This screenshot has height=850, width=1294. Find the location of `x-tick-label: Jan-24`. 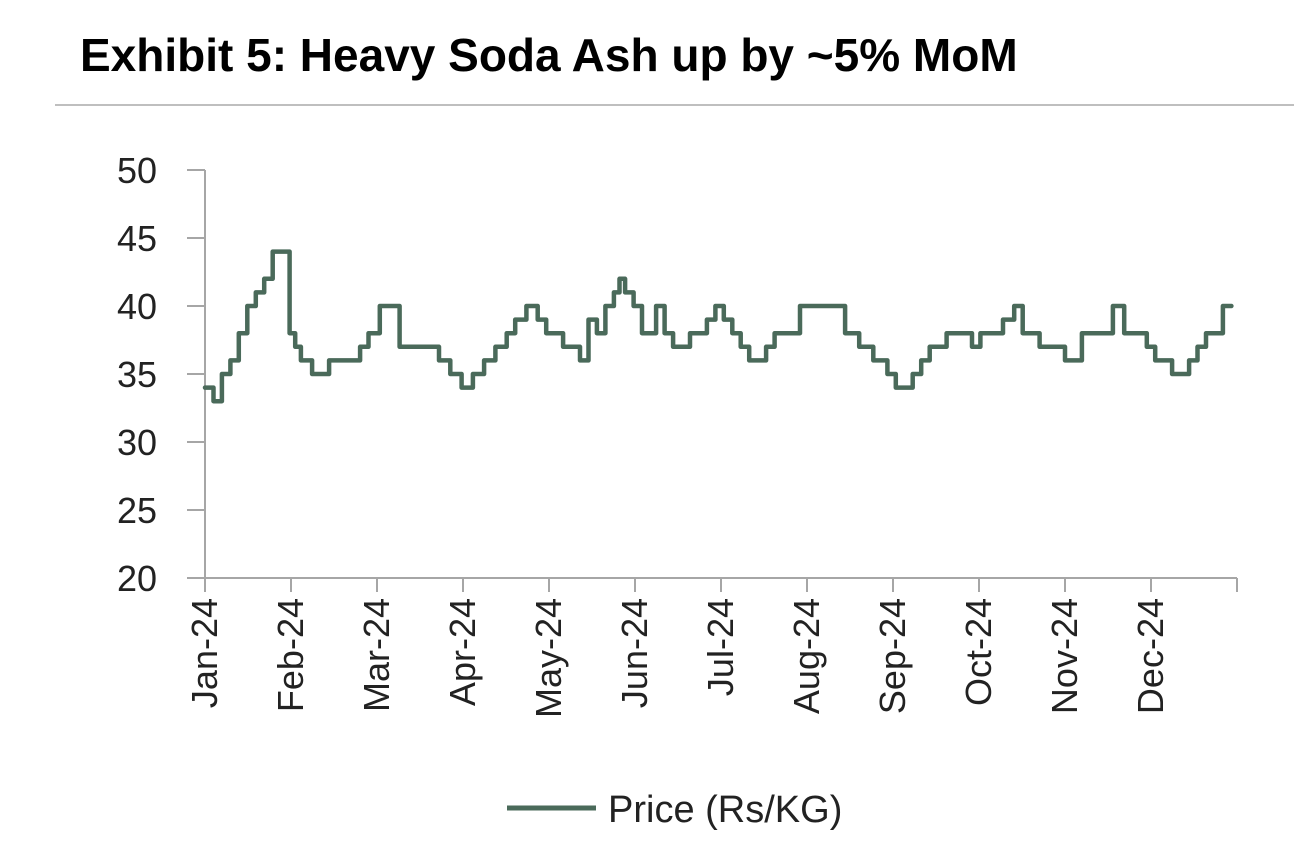

x-tick-label: Jan-24 is located at coordinates (204, 653).